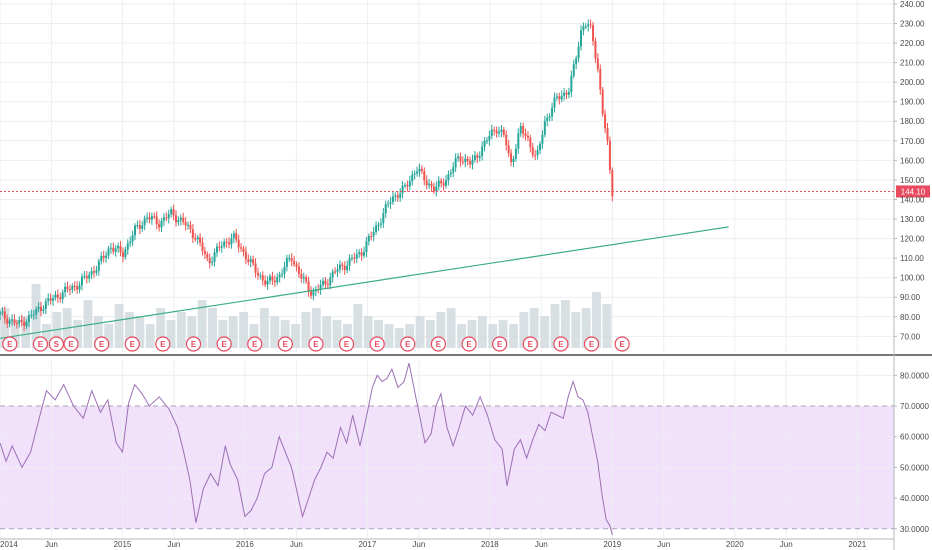  What do you see at coordinates (912, 239) in the screenshot?
I see `price-tick-label: 120.00` at bounding box center [912, 239].